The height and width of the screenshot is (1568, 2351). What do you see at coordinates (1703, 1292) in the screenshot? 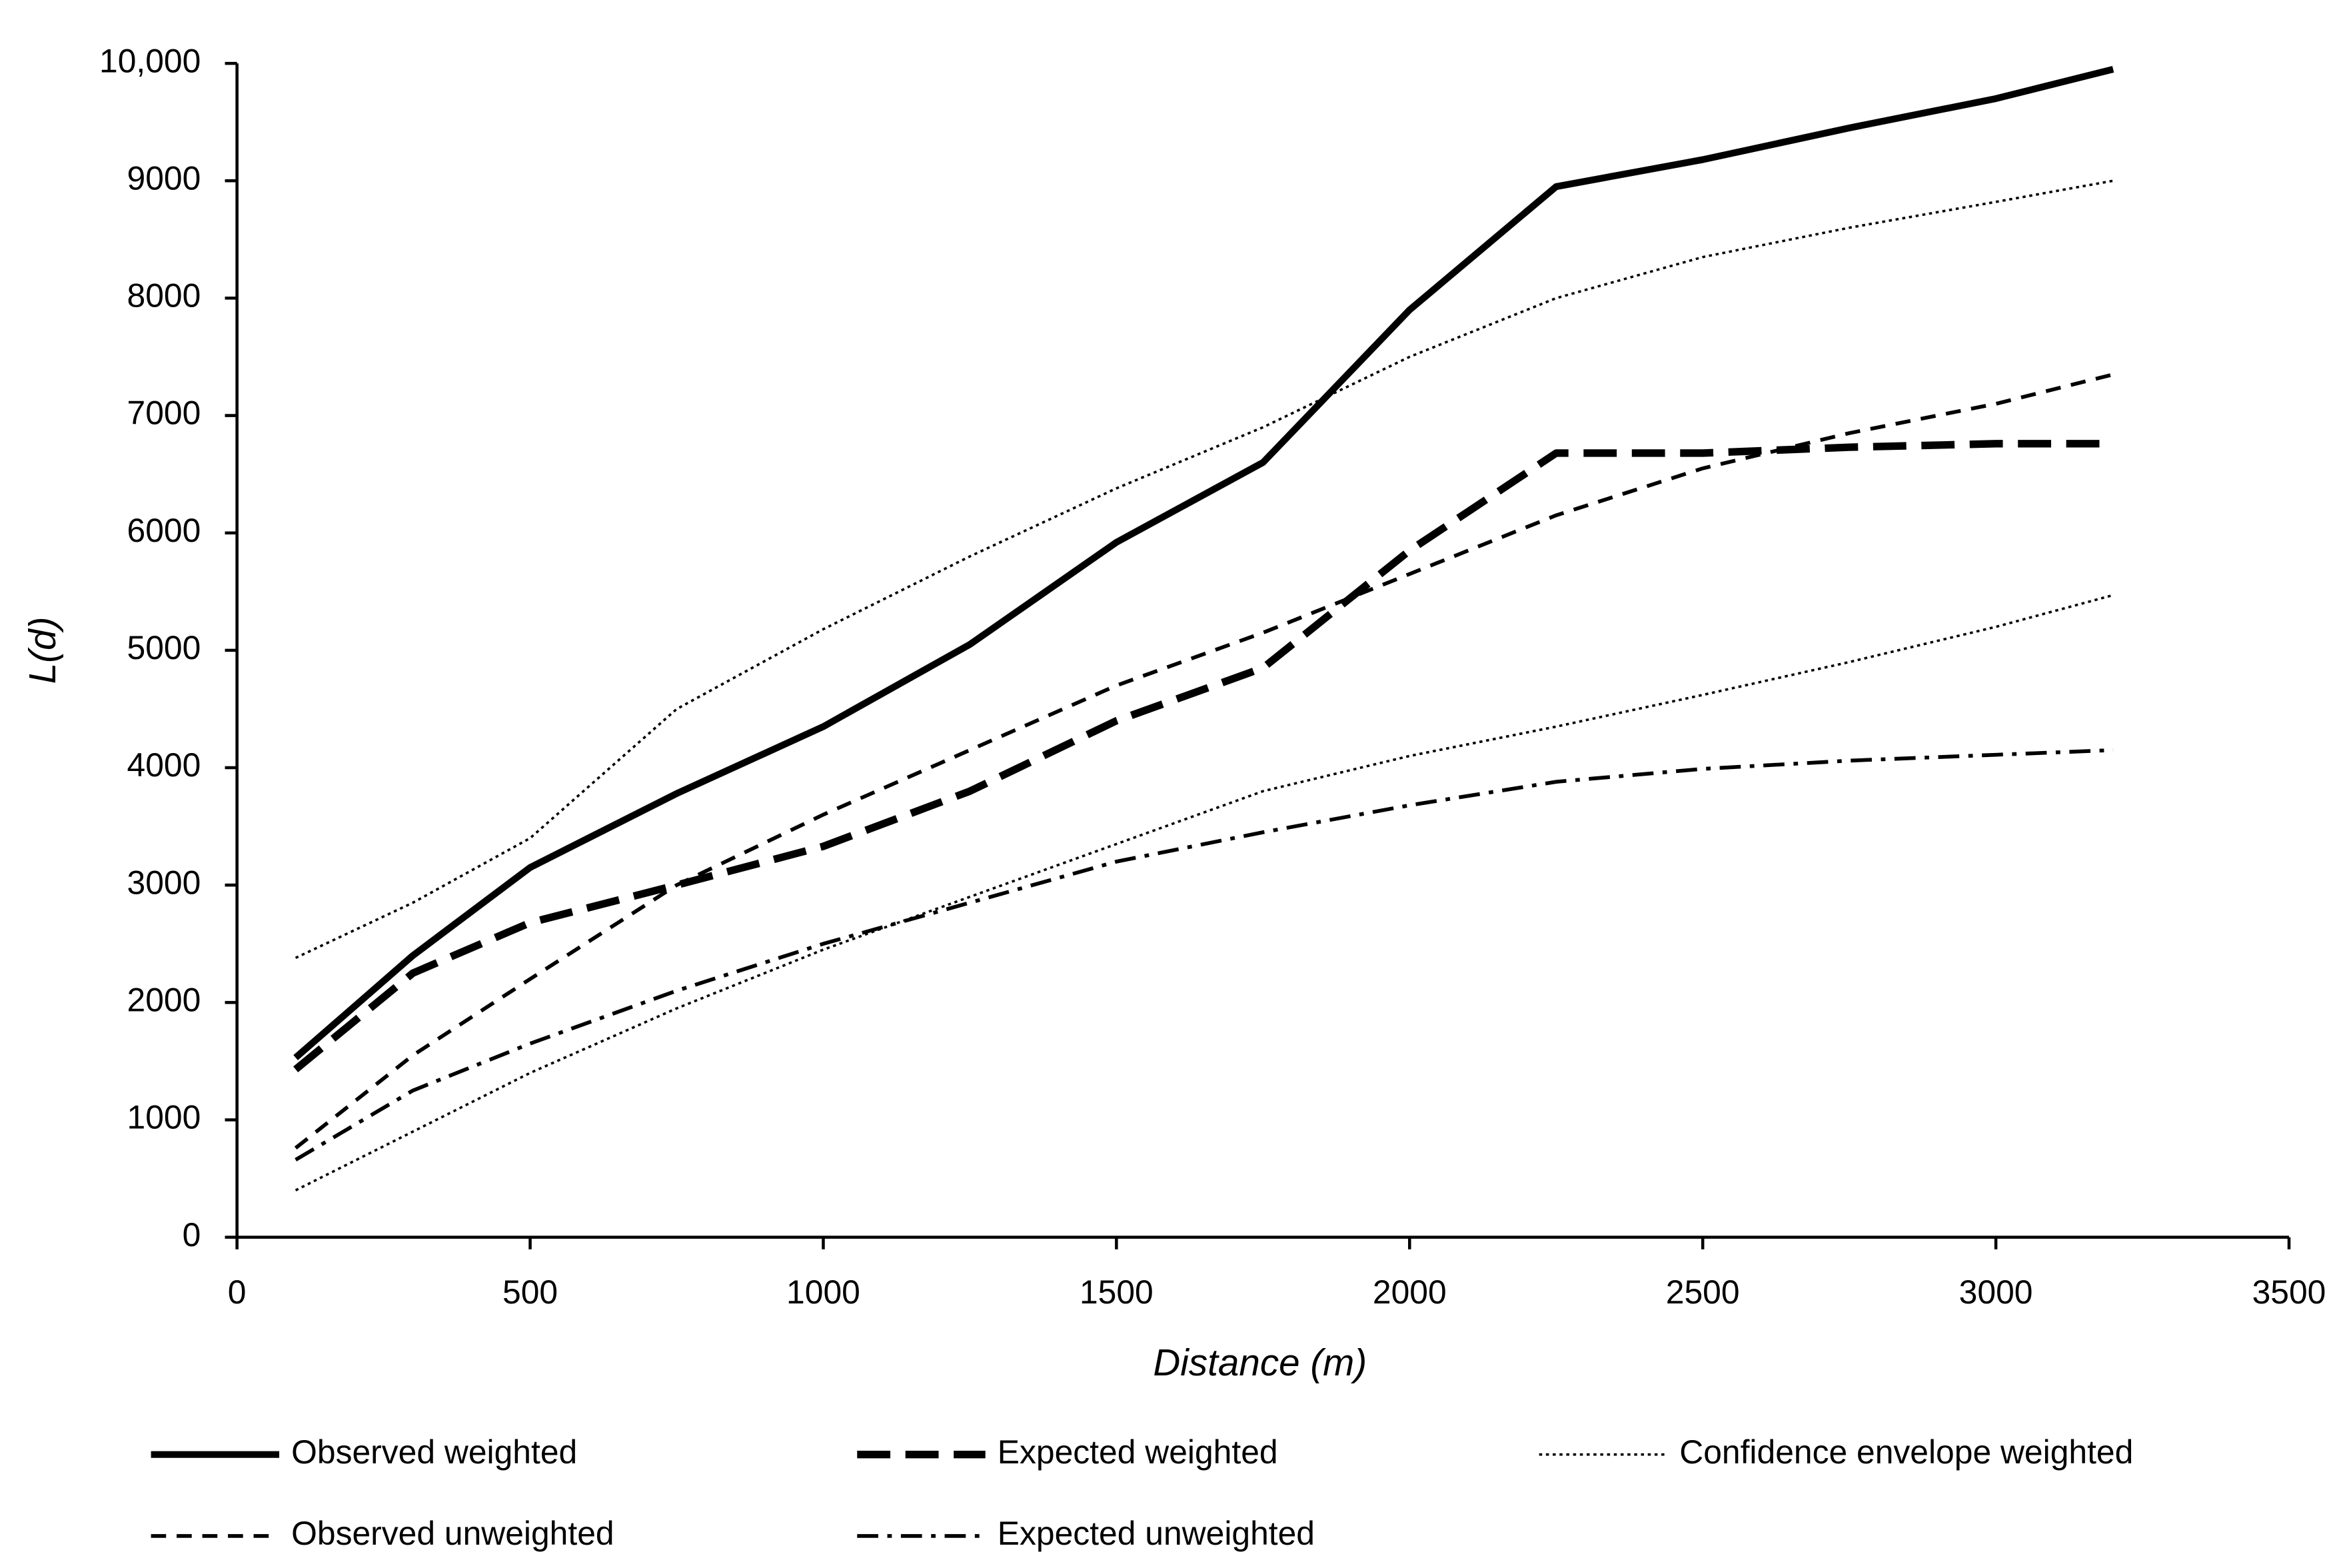
I see `x-tick-label: 2500` at bounding box center [1703, 1292].